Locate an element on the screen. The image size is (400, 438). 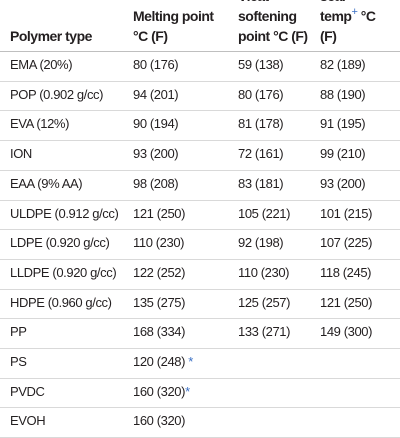
cell: PP is located at coordinates (18, 332).